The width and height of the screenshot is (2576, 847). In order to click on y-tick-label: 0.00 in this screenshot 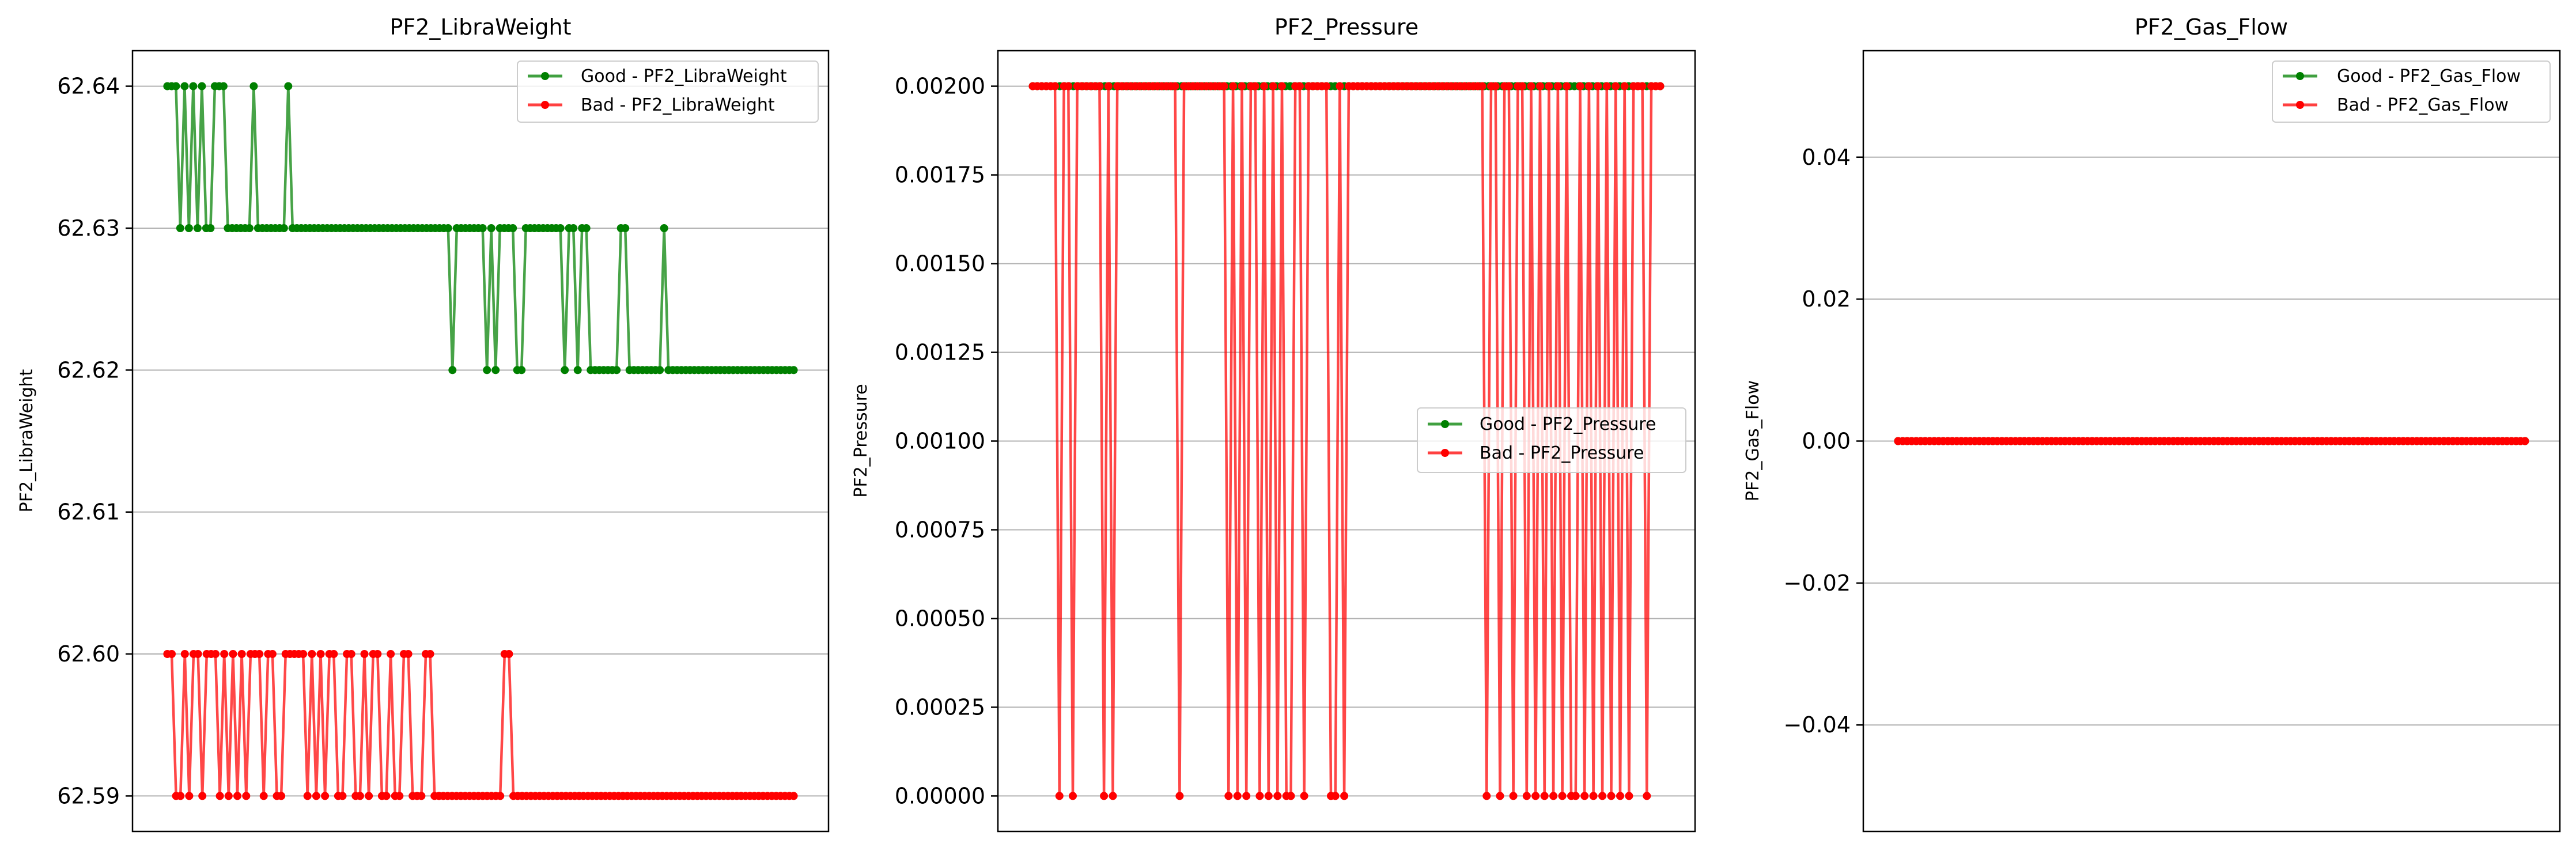, I will do `click(1826, 441)`.